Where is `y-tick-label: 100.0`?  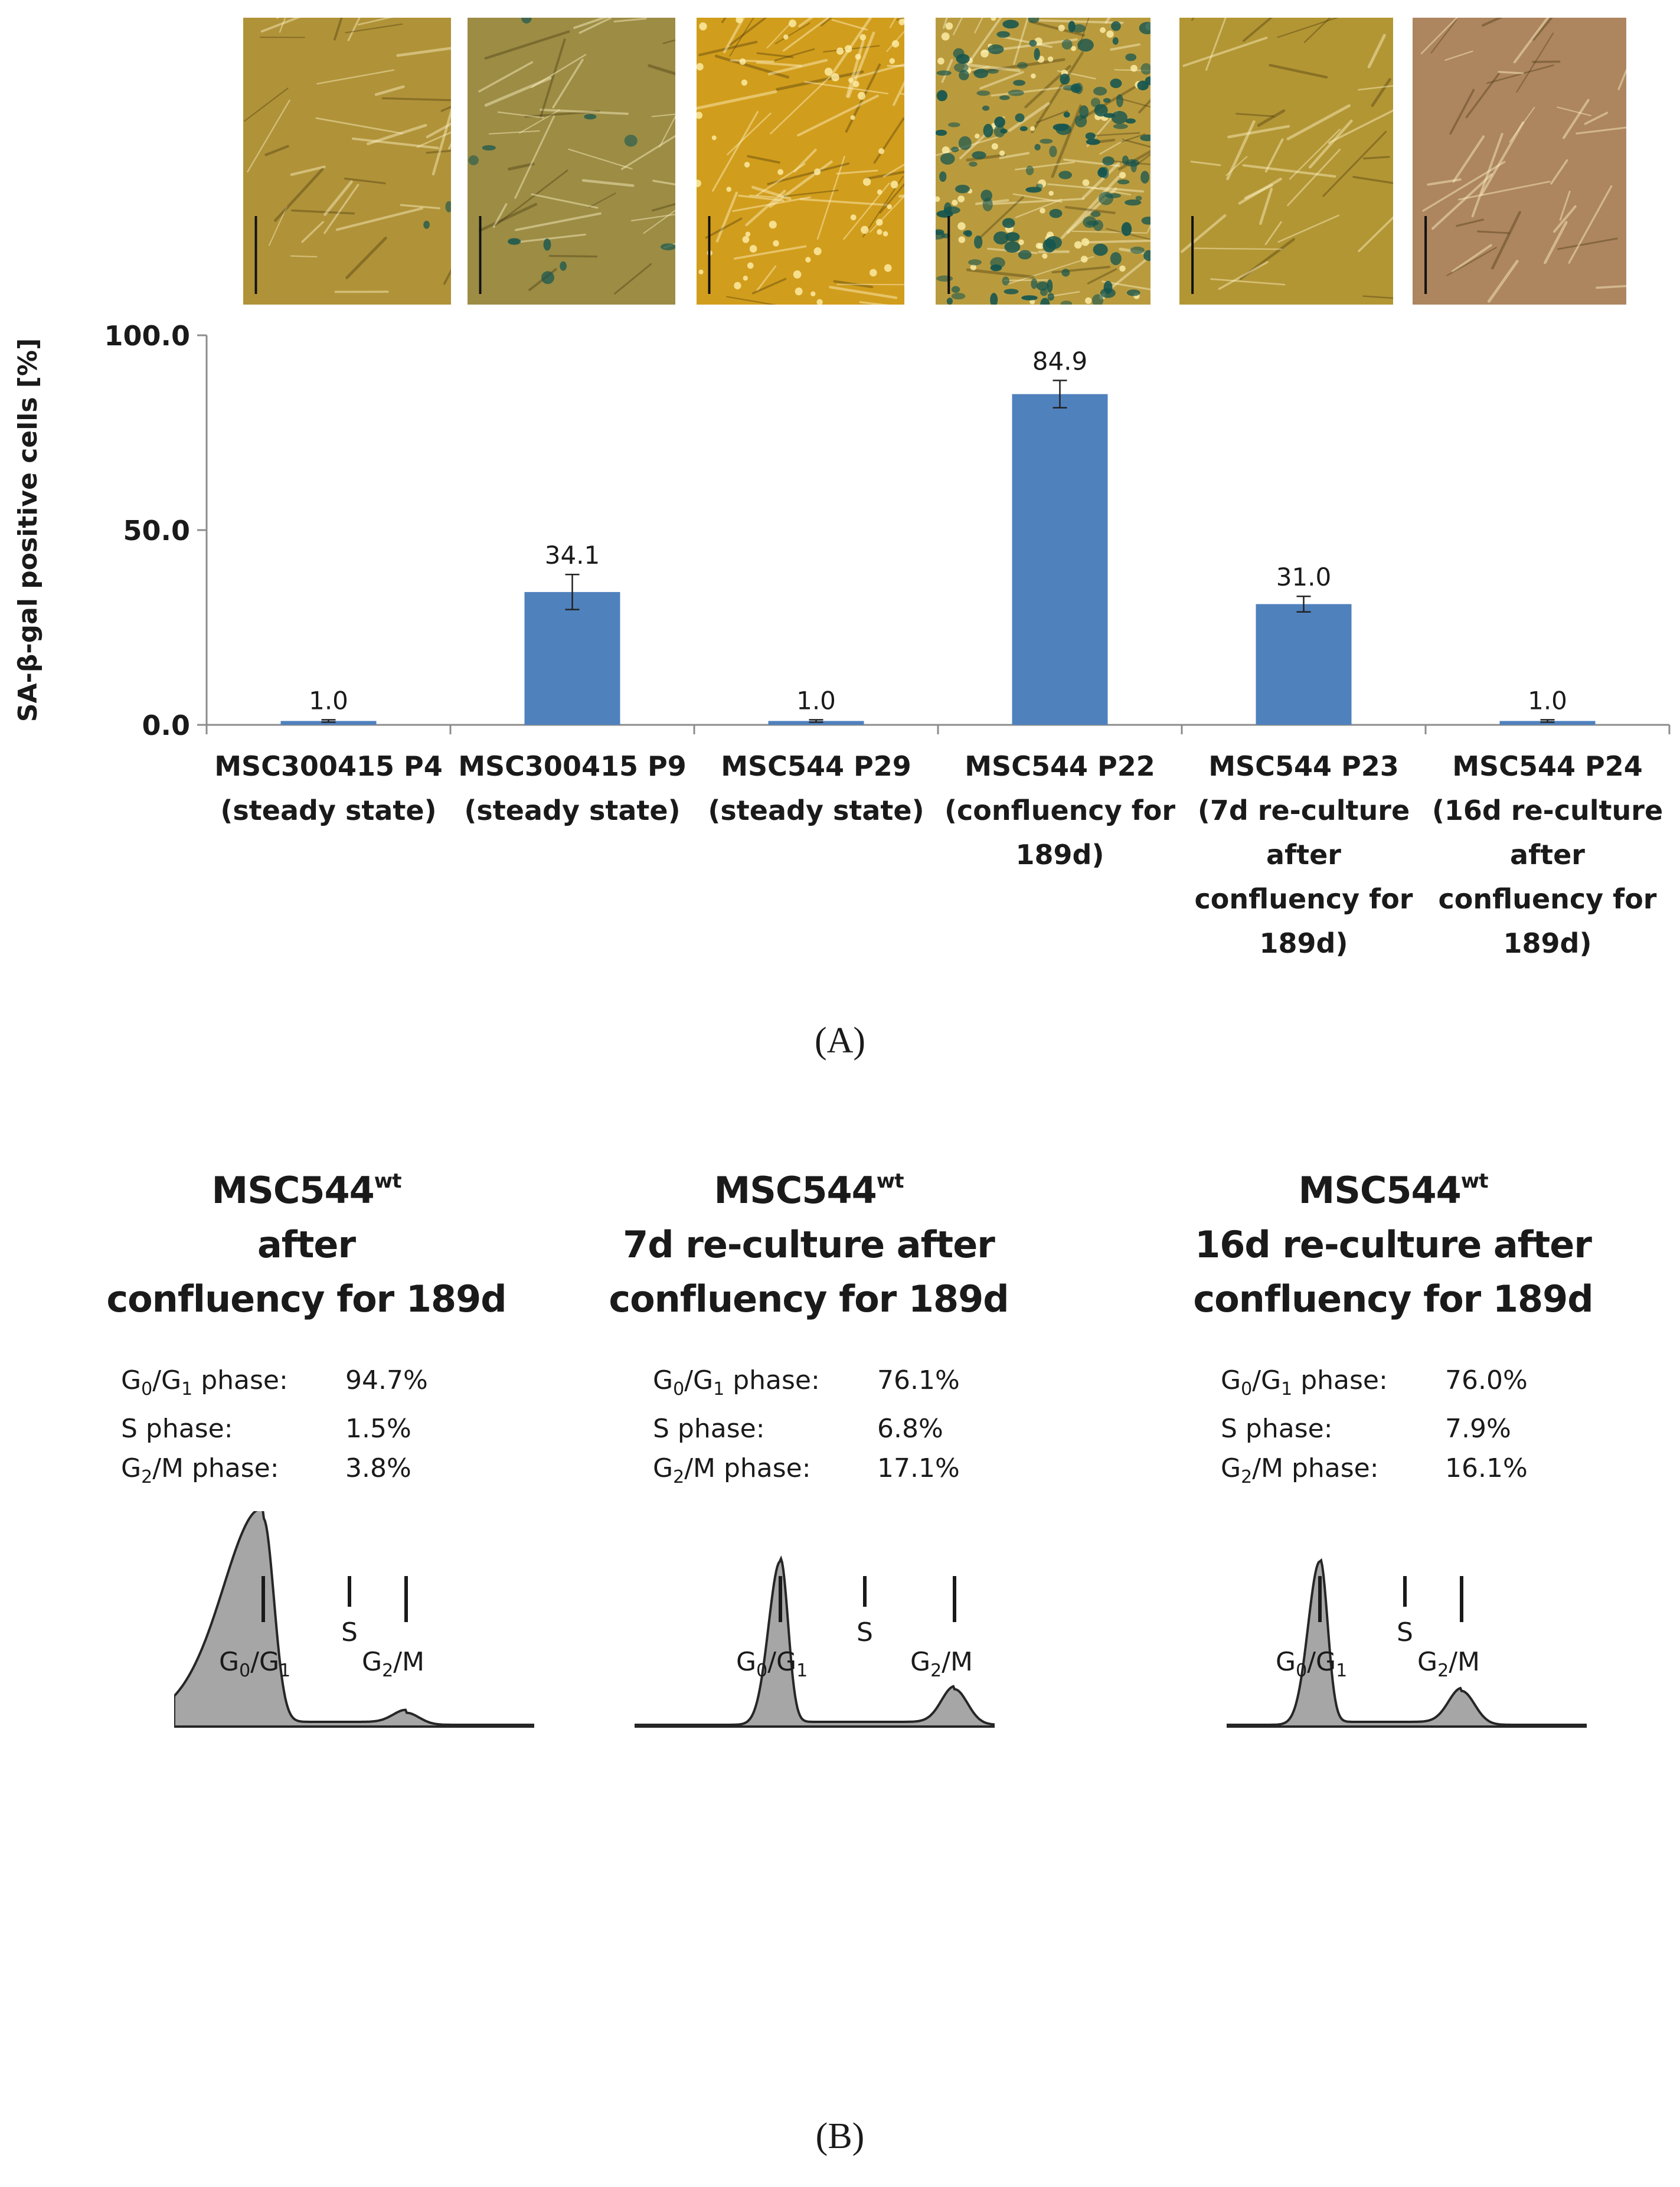 y-tick-label: 100.0 is located at coordinates (147, 336).